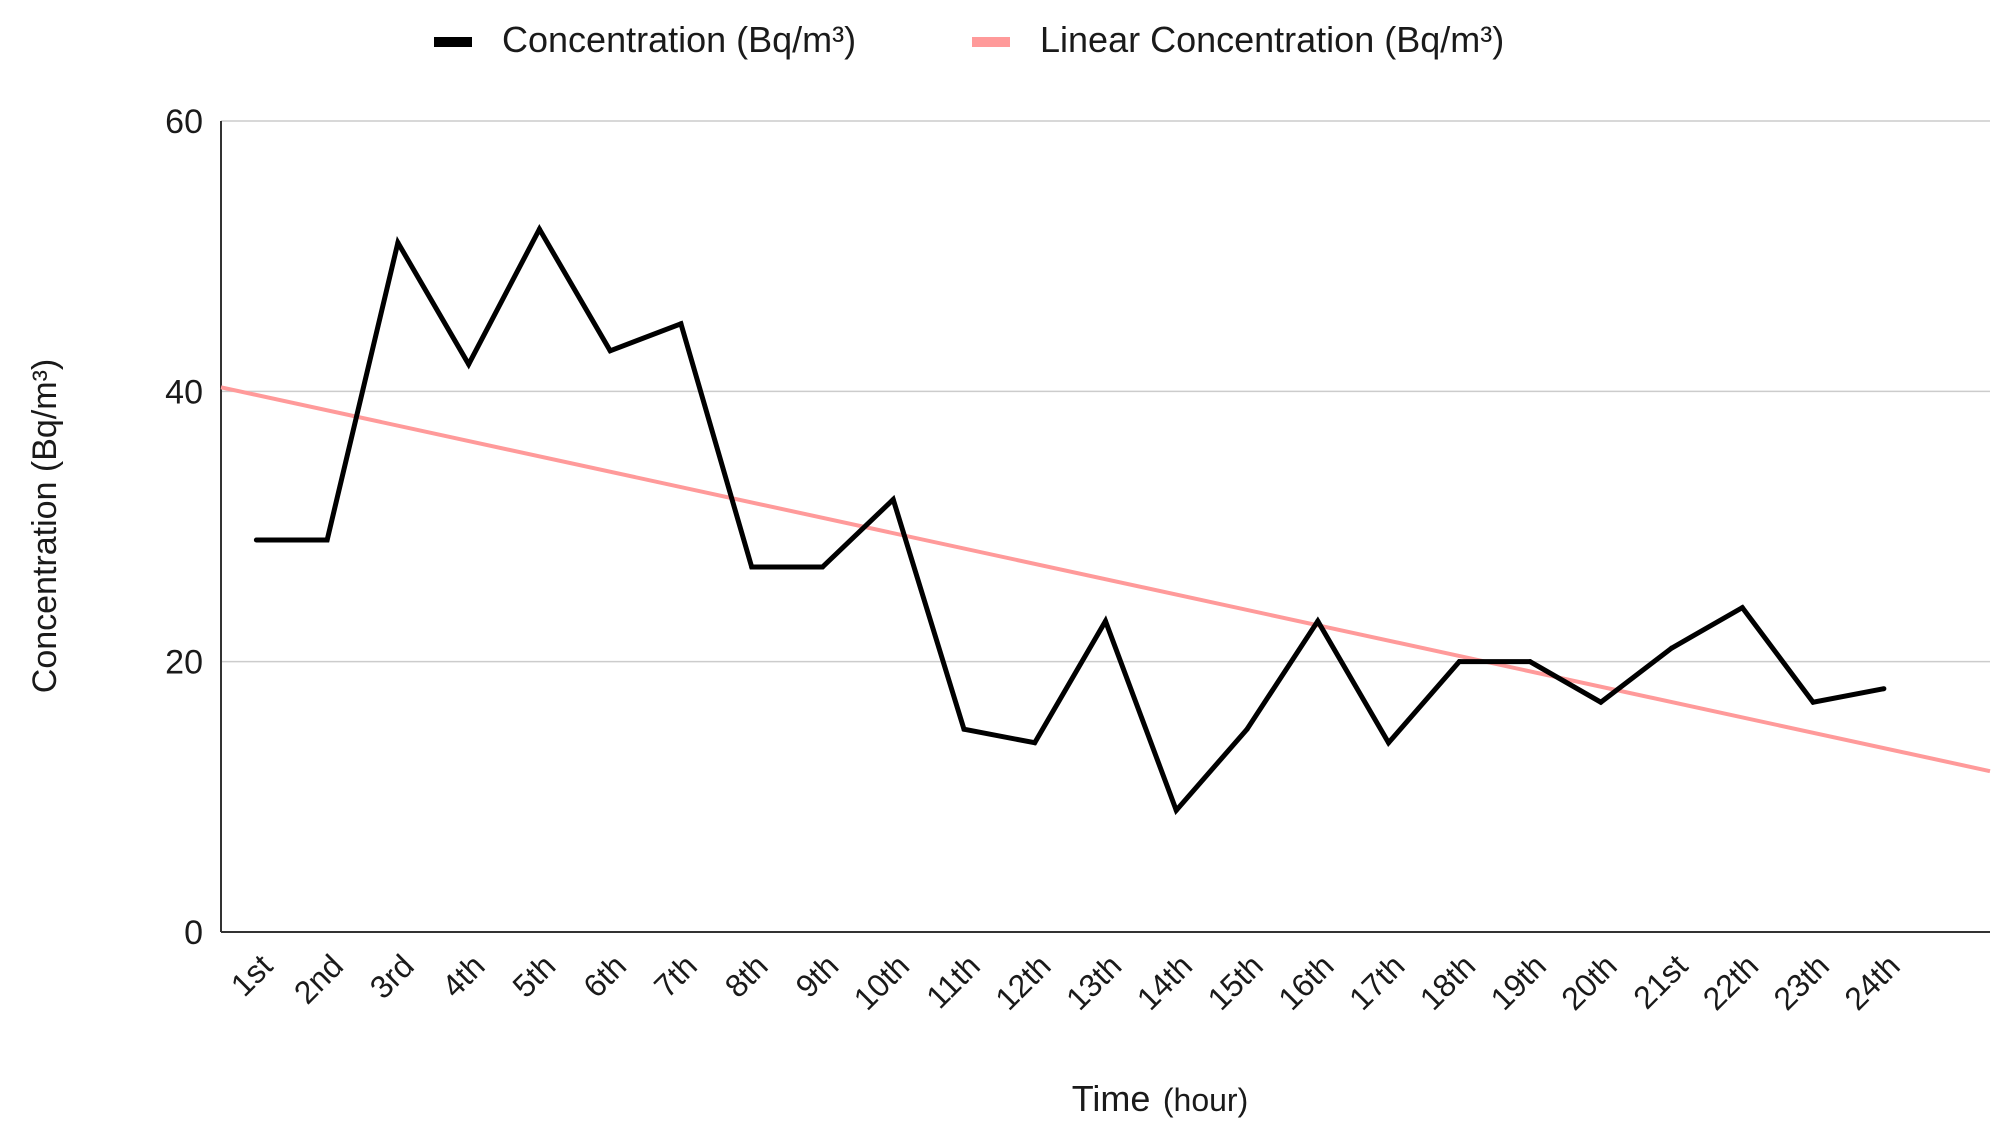  I want to click on x-tick-label: 22th, so click(1730, 981).